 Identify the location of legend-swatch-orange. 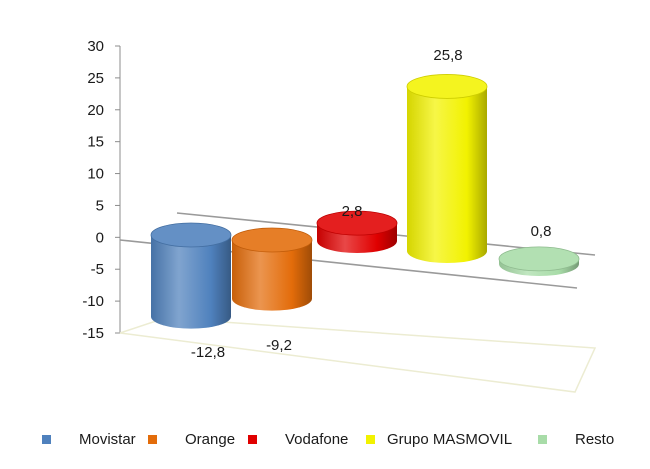
(152, 439).